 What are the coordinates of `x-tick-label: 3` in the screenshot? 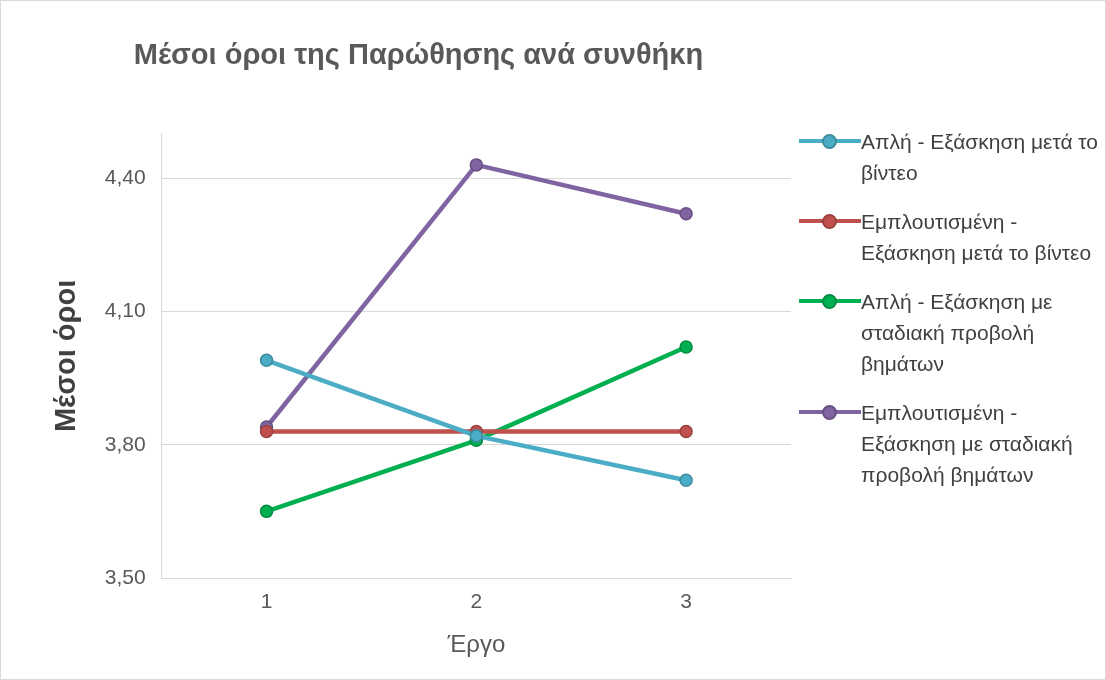 It's located at (686, 601).